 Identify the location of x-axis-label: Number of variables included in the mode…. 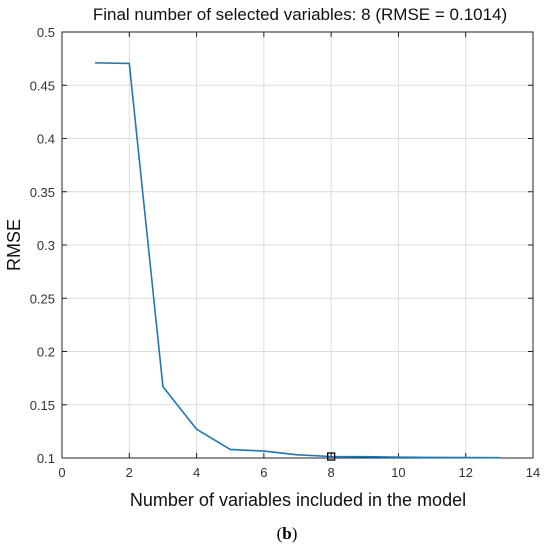
(298, 500).